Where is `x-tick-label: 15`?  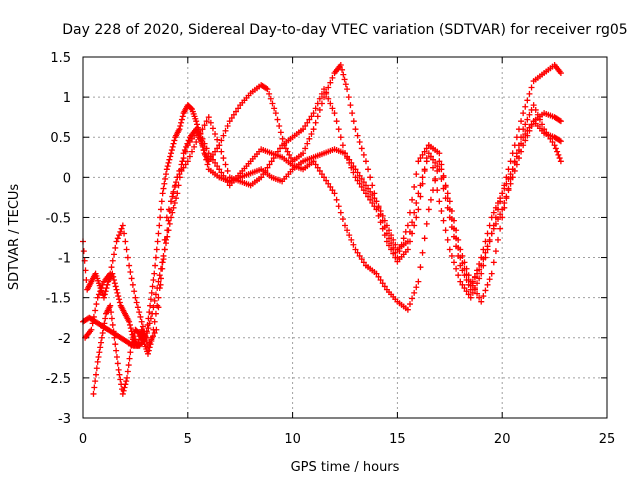 x-tick-label: 15 is located at coordinates (397, 439).